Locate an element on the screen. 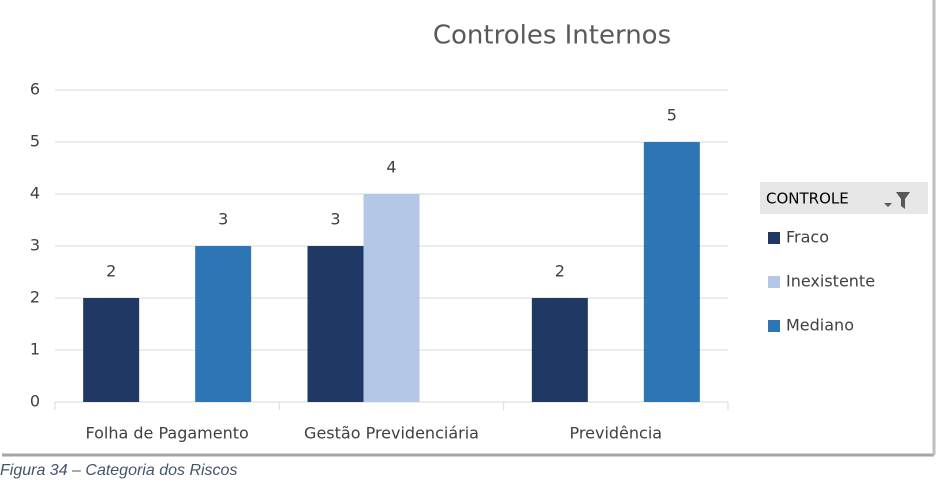 The width and height of the screenshot is (938, 486). y-tick-label: 6 is located at coordinates (35, 89).